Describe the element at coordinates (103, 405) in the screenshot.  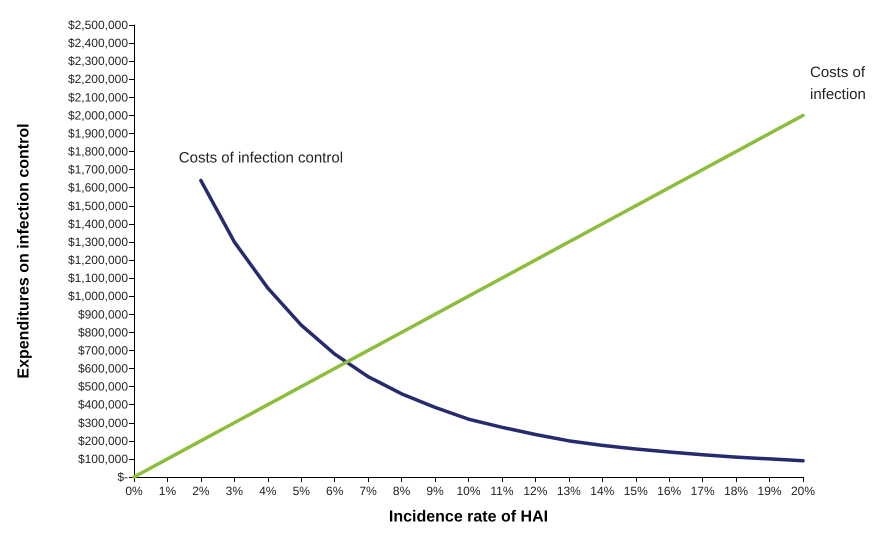
I see `y-tick-label: $400,000` at that location.